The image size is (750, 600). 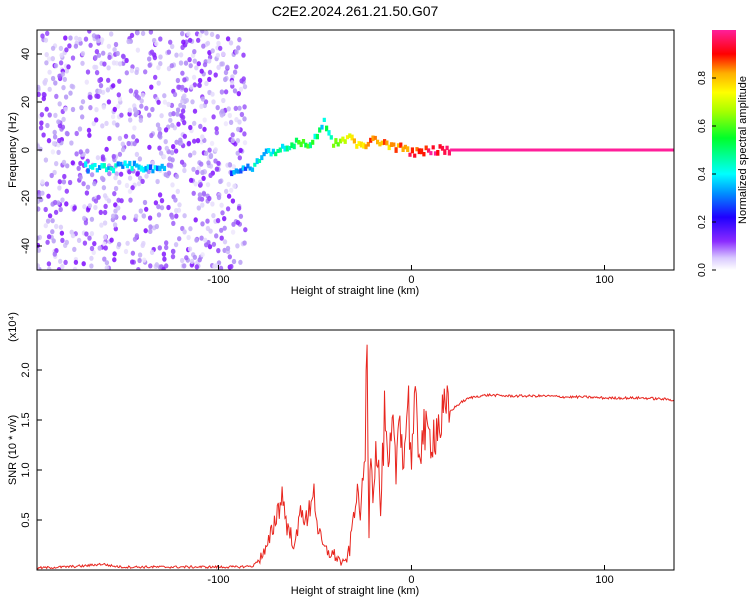 What do you see at coordinates (218, 280) in the screenshot?
I see `spectrogram-xtick-label: -100` at bounding box center [218, 280].